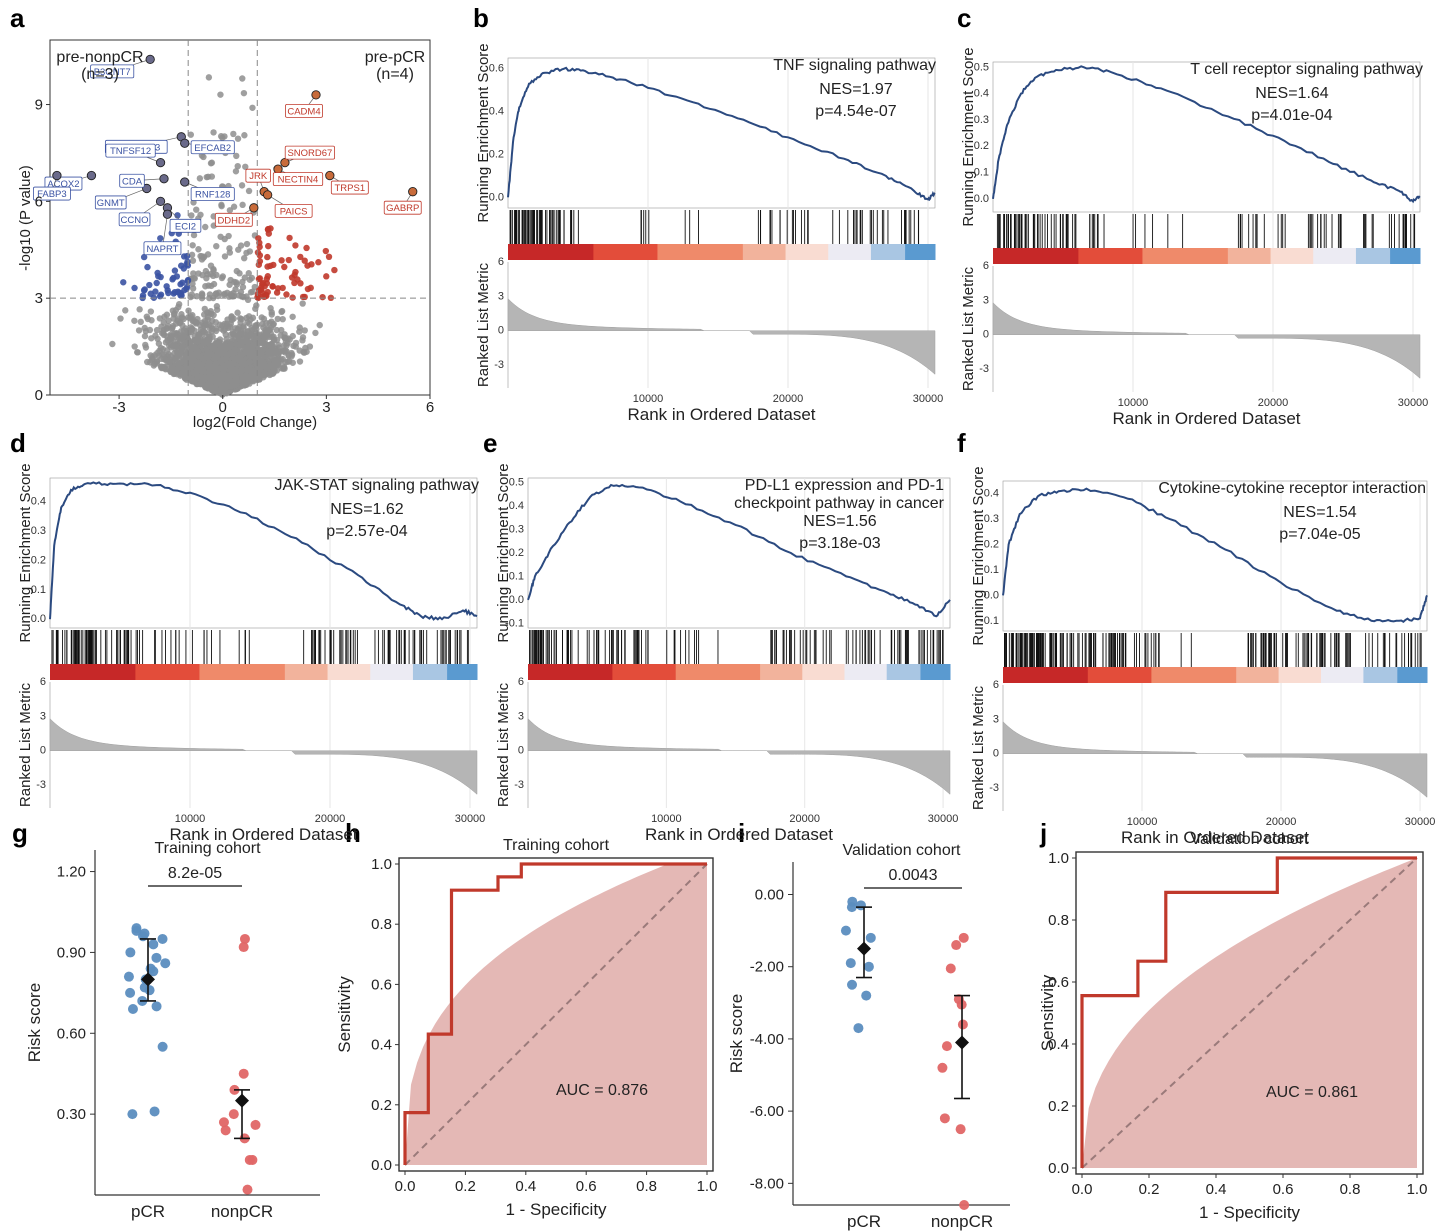 This screenshot has height=1232, width=1438. Describe the element at coordinates (721, 133) in the screenshot. I see `gsea-es-frame` at that location.